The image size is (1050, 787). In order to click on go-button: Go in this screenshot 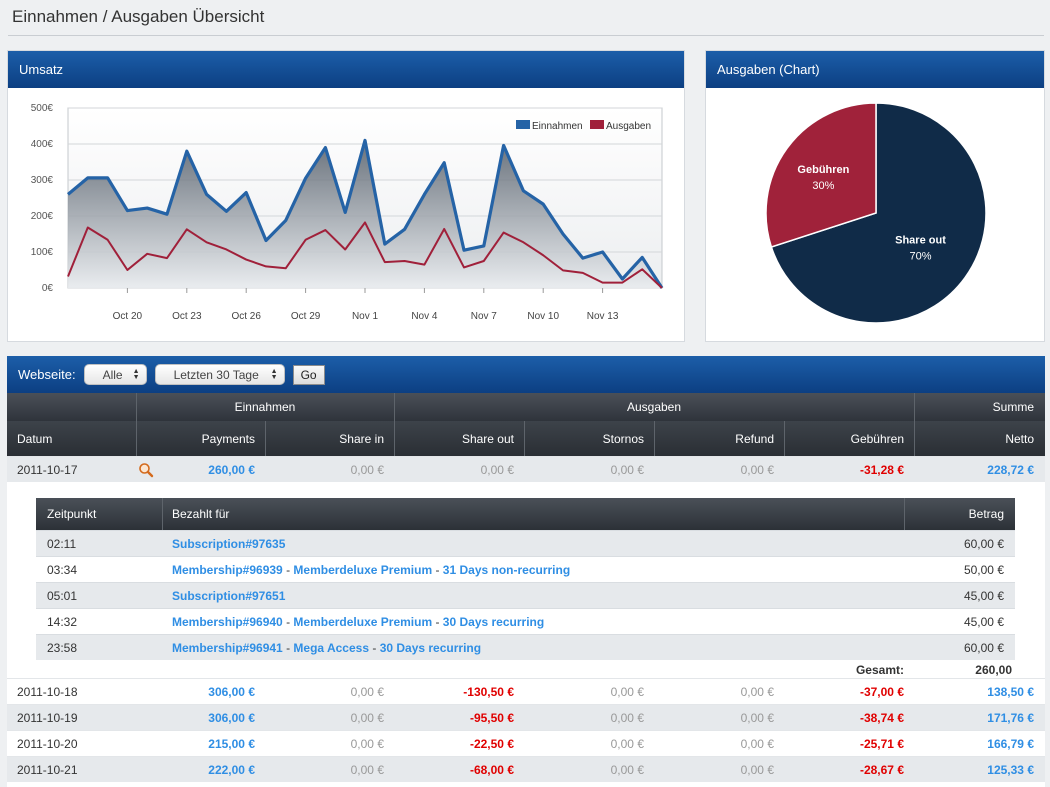, I will do `click(308, 374)`.